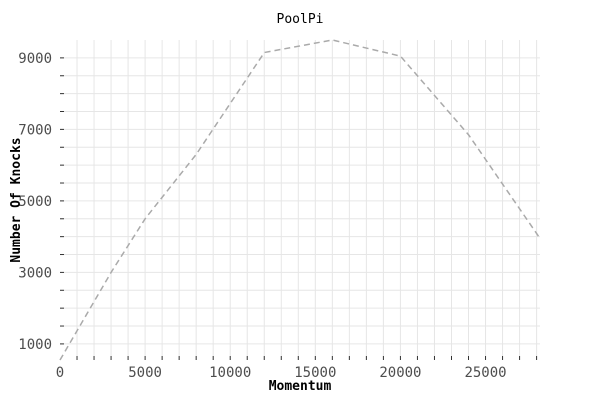 The image size is (600, 400). What do you see at coordinates (35, 130) in the screenshot?
I see `y-tick-label: 7000` at bounding box center [35, 130].